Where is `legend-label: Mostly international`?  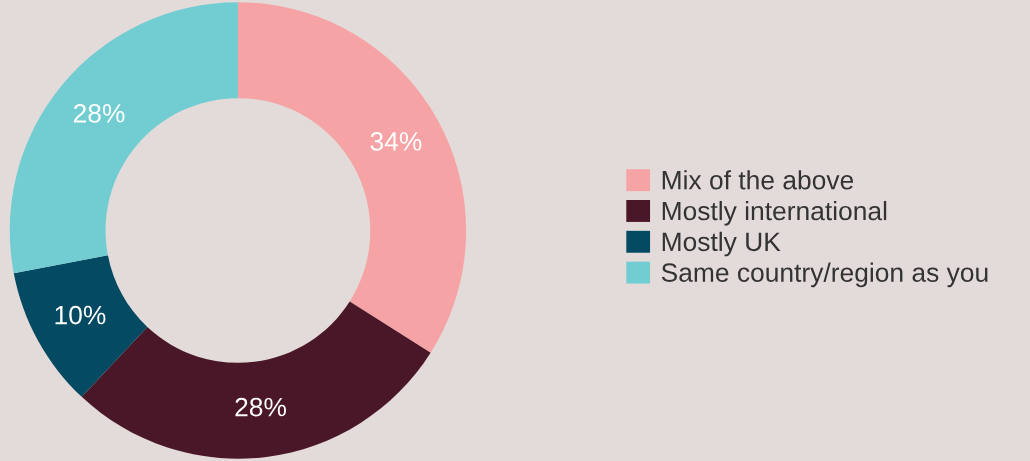
legend-label: Mostly international is located at coordinates (774, 213).